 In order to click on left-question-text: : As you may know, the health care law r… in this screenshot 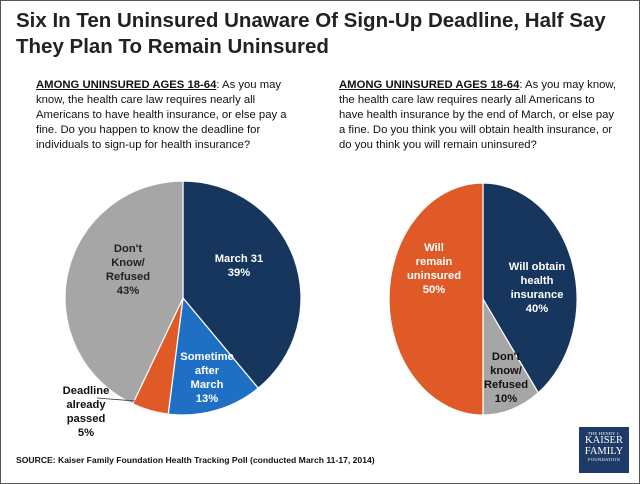, I will do `click(161, 115)`.